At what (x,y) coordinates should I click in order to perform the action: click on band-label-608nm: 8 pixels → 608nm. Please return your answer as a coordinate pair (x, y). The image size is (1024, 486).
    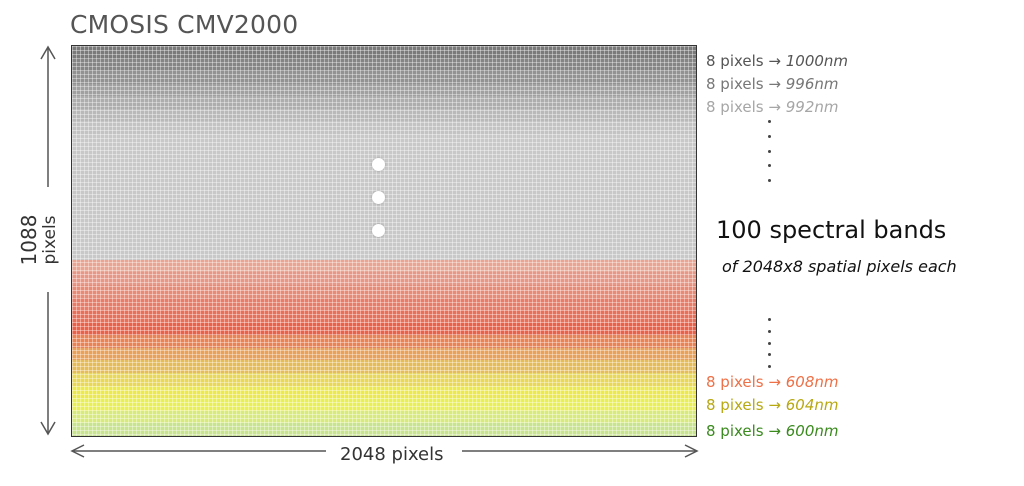
    Looking at the image, I should click on (772, 382).